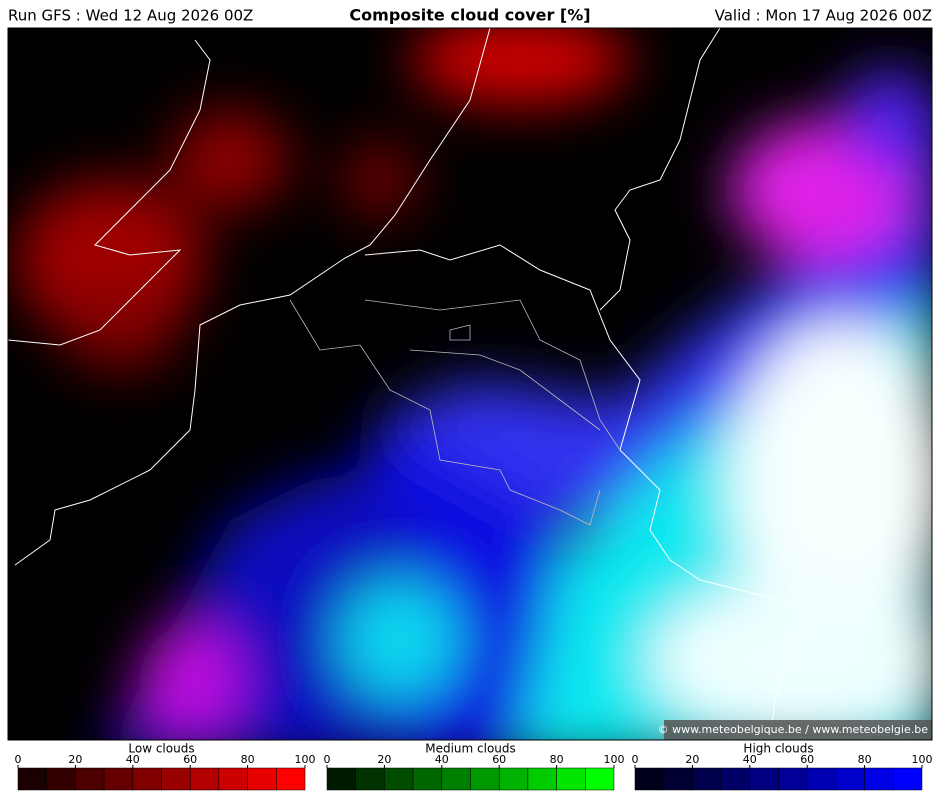 This screenshot has width=940, height=800. Describe the element at coordinates (778, 749) in the screenshot. I see `legend-title: High clouds` at that location.